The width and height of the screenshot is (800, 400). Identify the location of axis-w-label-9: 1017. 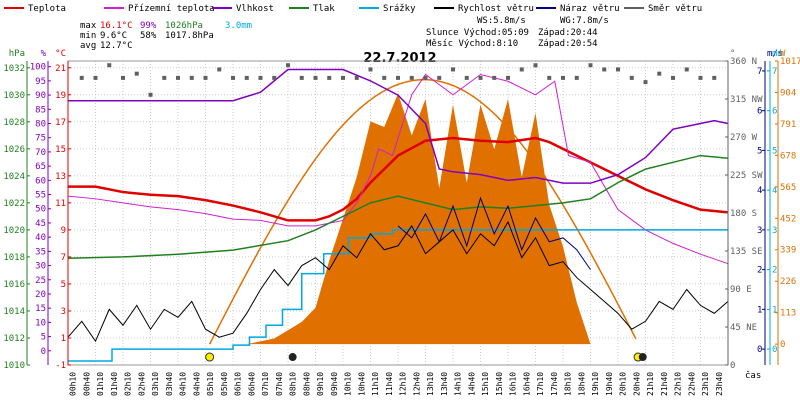
(790, 62).